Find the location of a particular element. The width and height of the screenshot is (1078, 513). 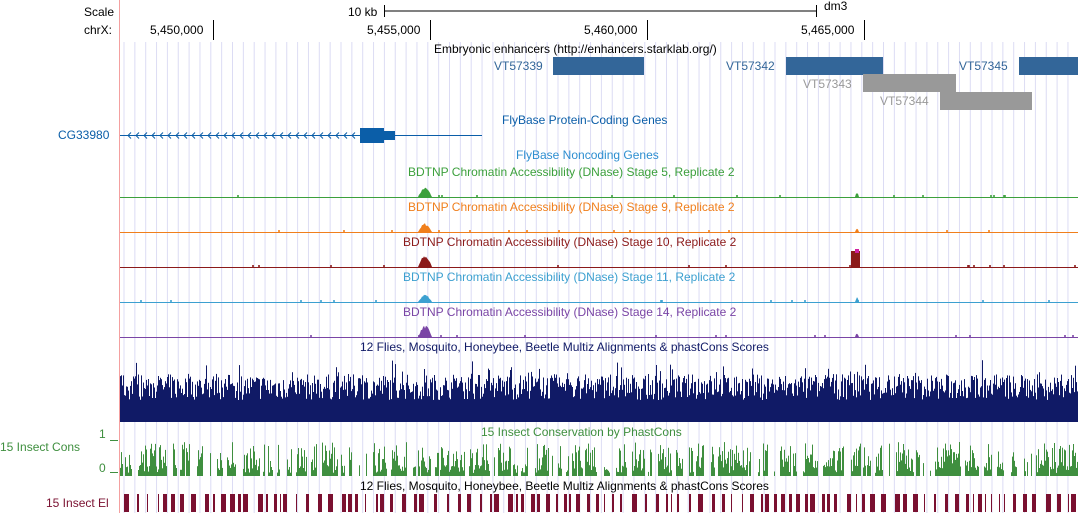

chrom-label: chrX: is located at coordinates (98, 30).